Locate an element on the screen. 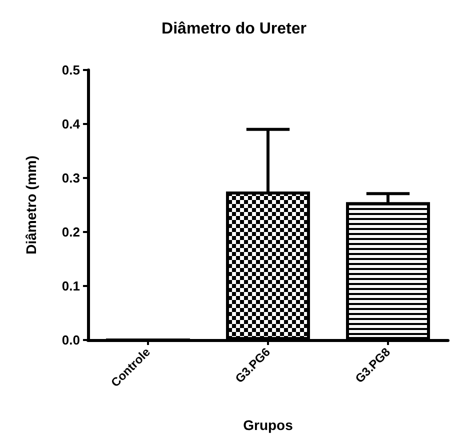 This screenshot has width=468, height=448. chart-title: Diâmetro do Ureter is located at coordinates (234, 29).